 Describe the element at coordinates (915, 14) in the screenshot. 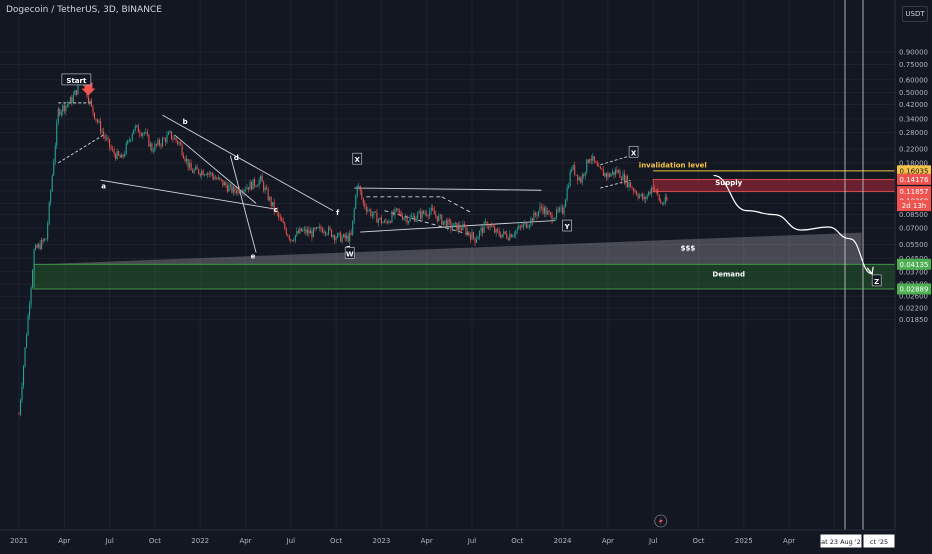

I see `currency-badge: USDT` at that location.